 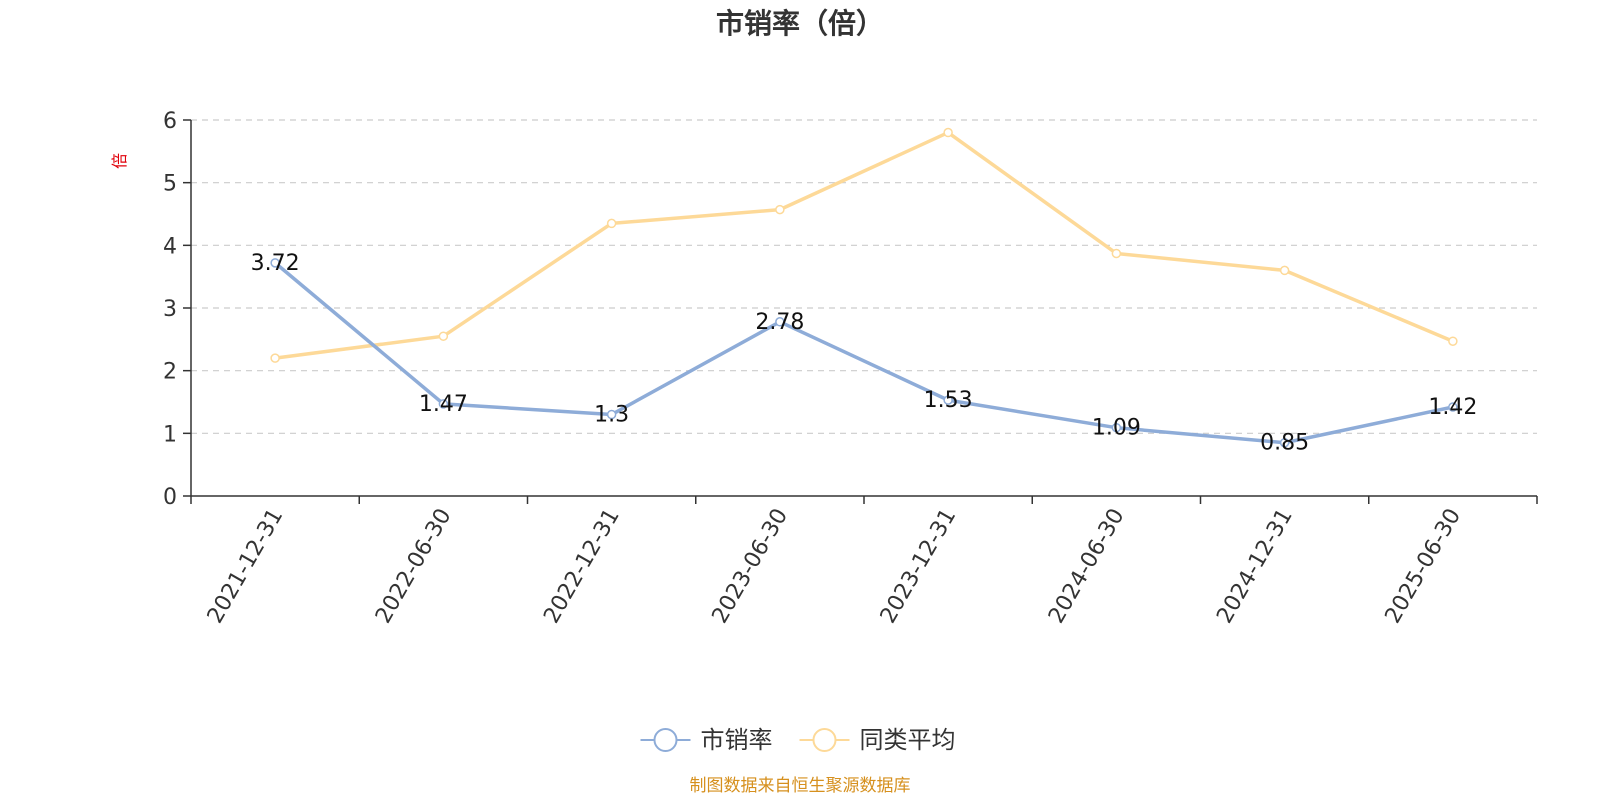 I want to click on data-label: 3.72, so click(x=275, y=263).